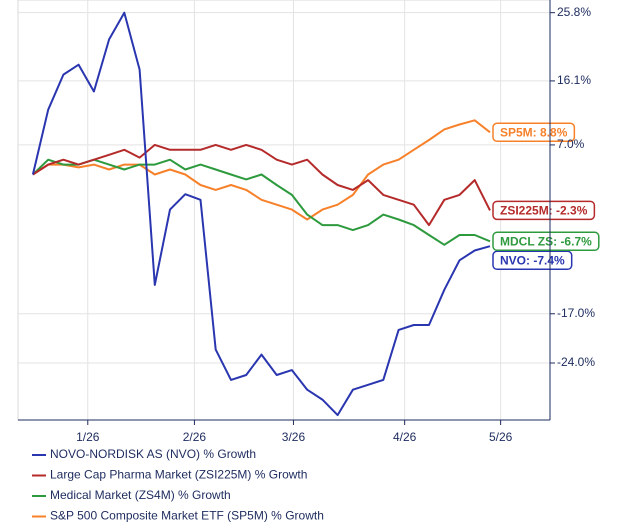 Image resolution: width=620 pixels, height=532 pixels. I want to click on end-label: NVO: -7.4%, so click(532, 260).